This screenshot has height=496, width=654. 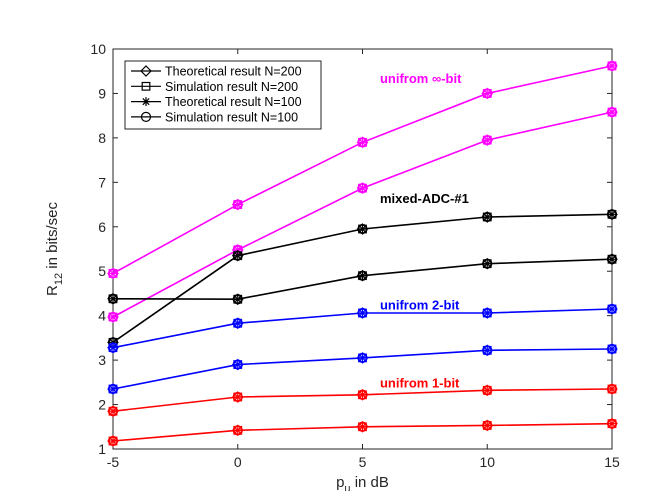 I want to click on y-axis-label: R12 in bits/sec, so click(x=54, y=249).